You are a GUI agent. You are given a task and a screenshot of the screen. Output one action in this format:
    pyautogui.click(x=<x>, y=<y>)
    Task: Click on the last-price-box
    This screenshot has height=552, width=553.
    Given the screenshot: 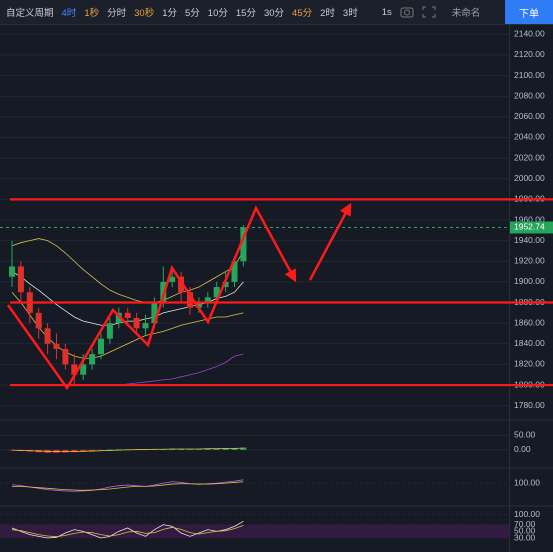 What is the action you would take?
    pyautogui.click(x=531, y=227)
    